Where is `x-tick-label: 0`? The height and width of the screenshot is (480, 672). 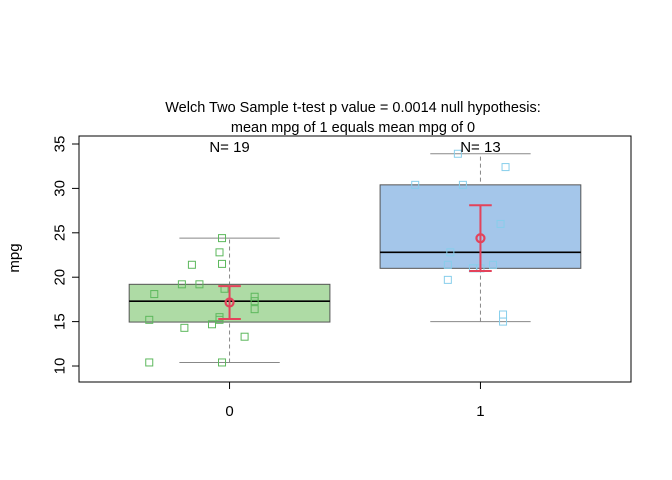 x-tick-label: 0 is located at coordinates (229, 411).